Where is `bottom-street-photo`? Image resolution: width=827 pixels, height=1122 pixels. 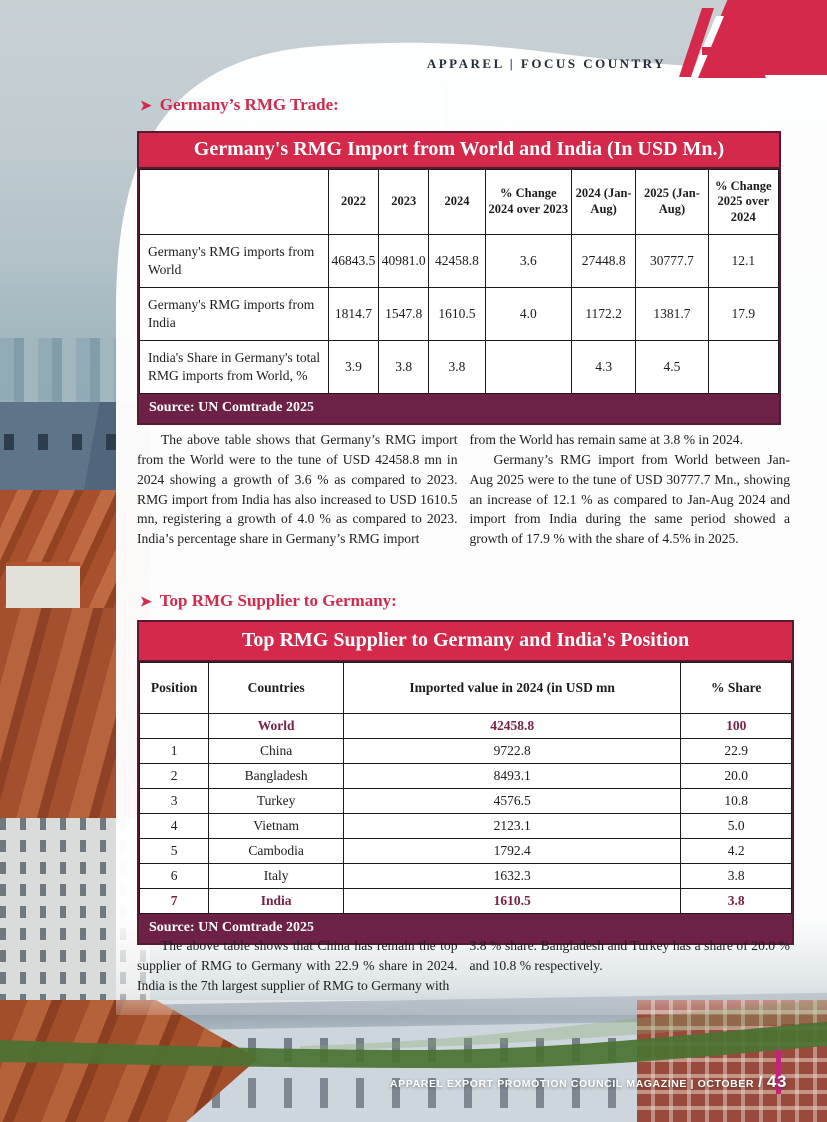
bottom-street-photo is located at coordinates (413, 1057).